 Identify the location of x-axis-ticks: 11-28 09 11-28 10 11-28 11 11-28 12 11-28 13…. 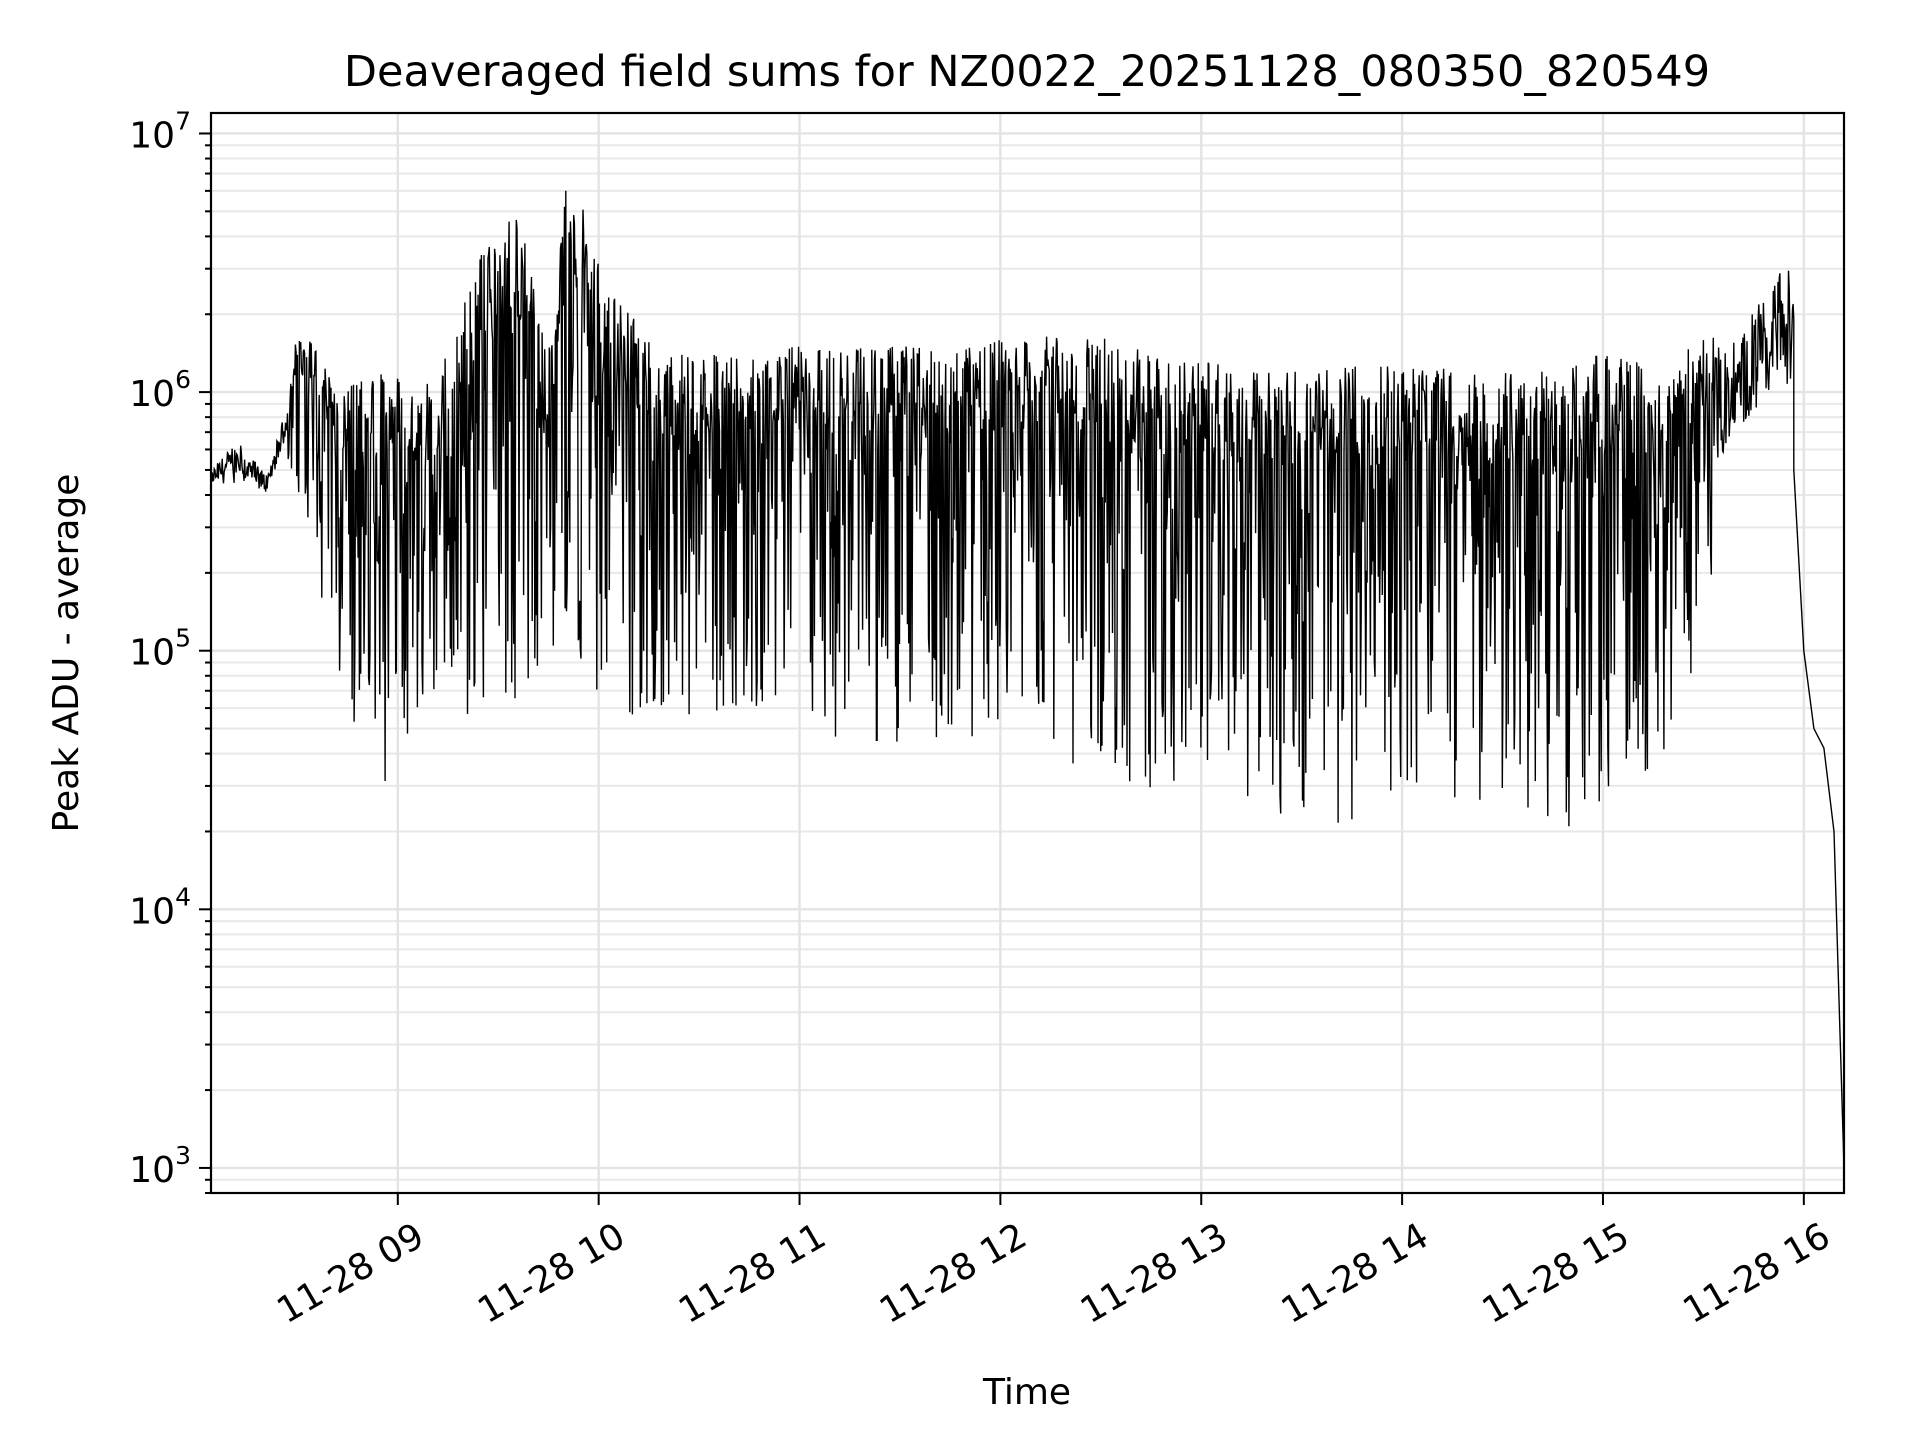
(1053, 1262).